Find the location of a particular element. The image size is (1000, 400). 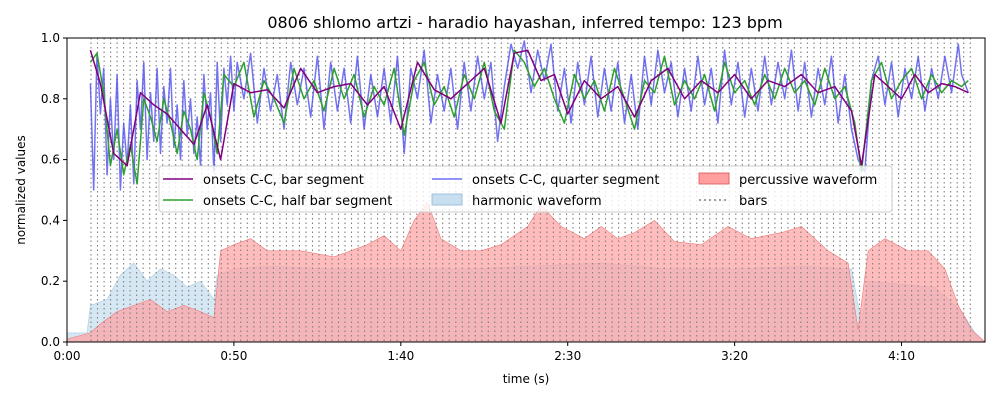

legend-label: bars is located at coordinates (753, 201).